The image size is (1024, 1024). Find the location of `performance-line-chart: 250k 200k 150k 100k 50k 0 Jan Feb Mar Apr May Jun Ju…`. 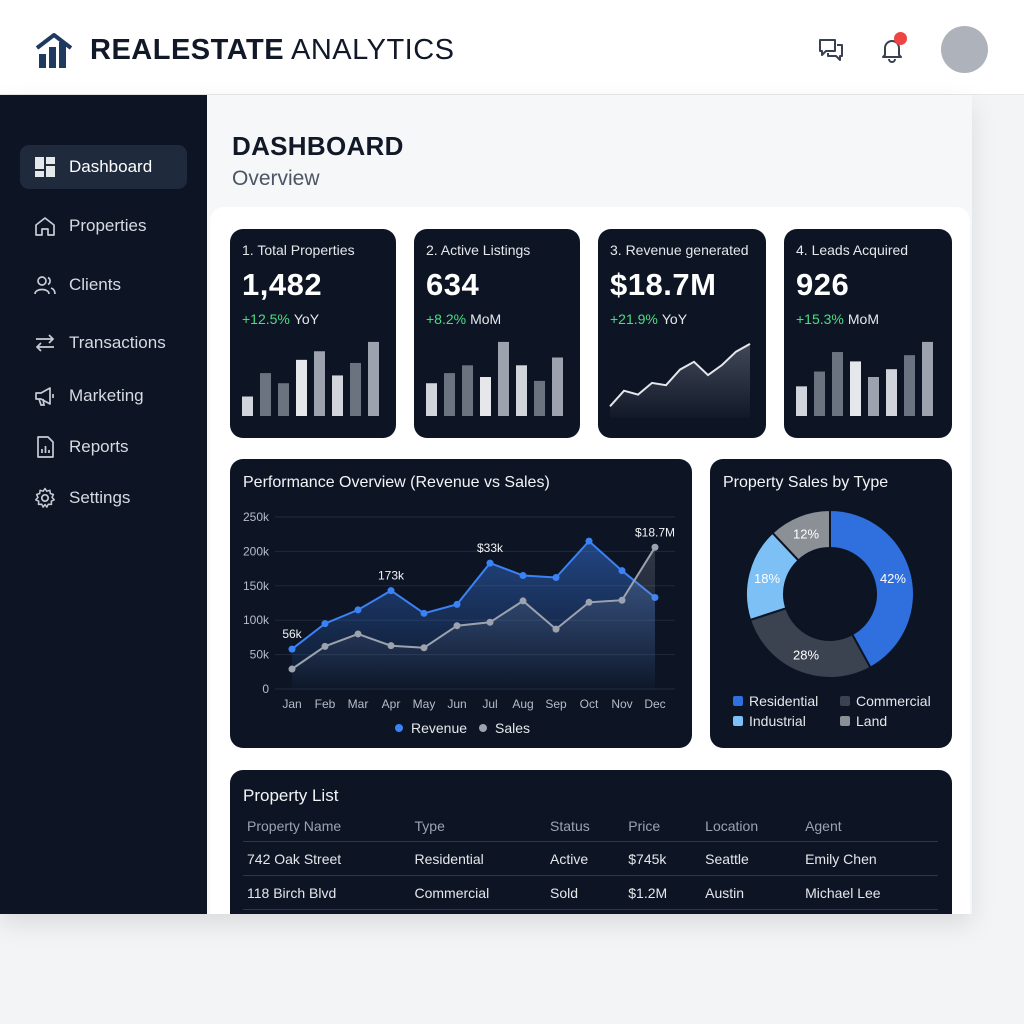

performance-line-chart: 250k 200k 150k 100k 50k 0 Jan Feb Mar Apr May Jun Ju… is located at coordinates (459, 610).